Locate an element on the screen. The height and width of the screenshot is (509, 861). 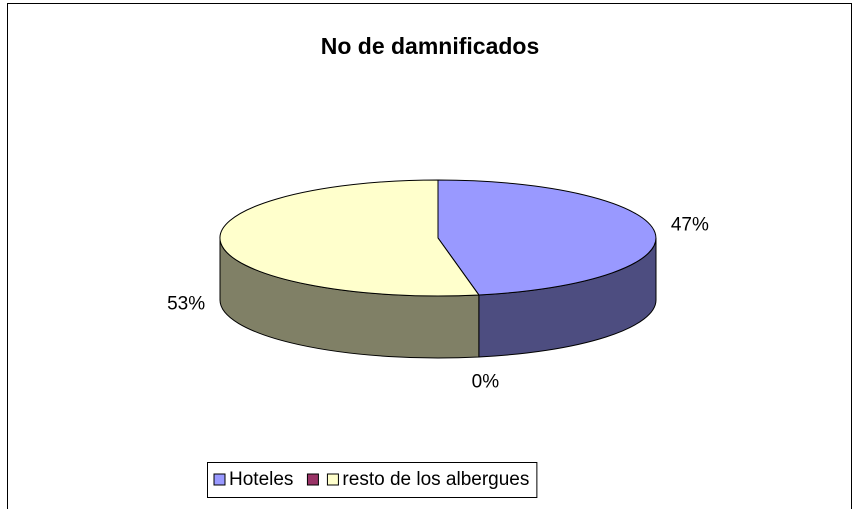
chart-title: No de damnificados is located at coordinates (430, 46).